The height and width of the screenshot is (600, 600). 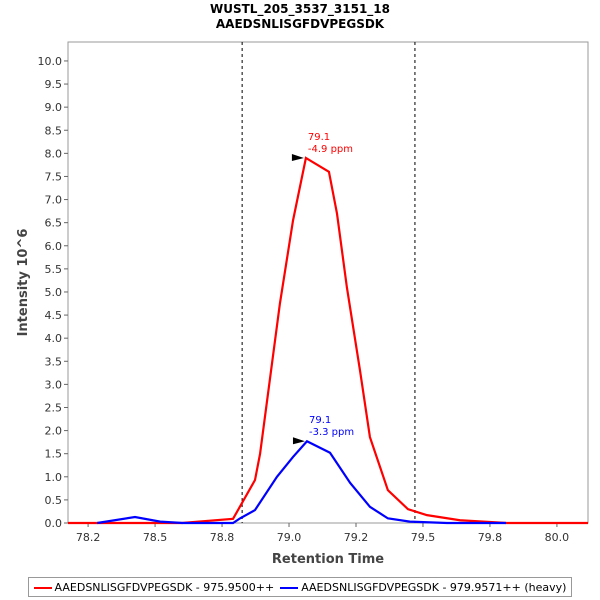 What do you see at coordinates (356, 537) in the screenshot?
I see `x-tick-label: 79.2` at bounding box center [356, 537].